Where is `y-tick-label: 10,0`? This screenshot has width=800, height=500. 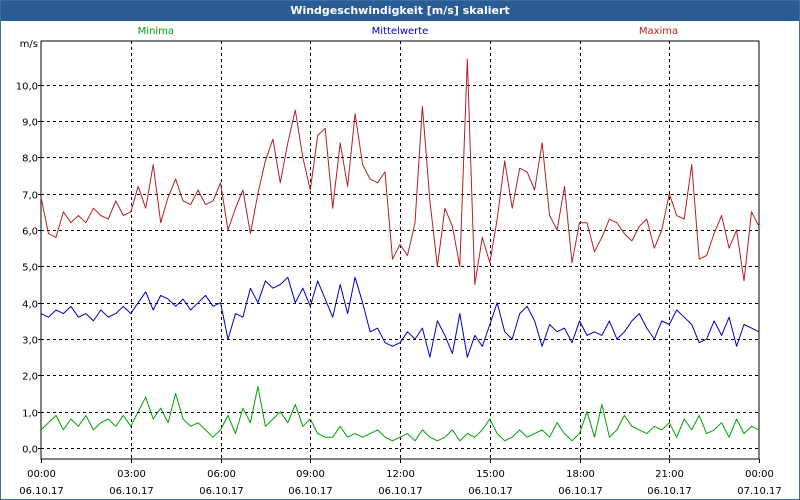
y-tick-label: 10,0 is located at coordinates (27, 87).